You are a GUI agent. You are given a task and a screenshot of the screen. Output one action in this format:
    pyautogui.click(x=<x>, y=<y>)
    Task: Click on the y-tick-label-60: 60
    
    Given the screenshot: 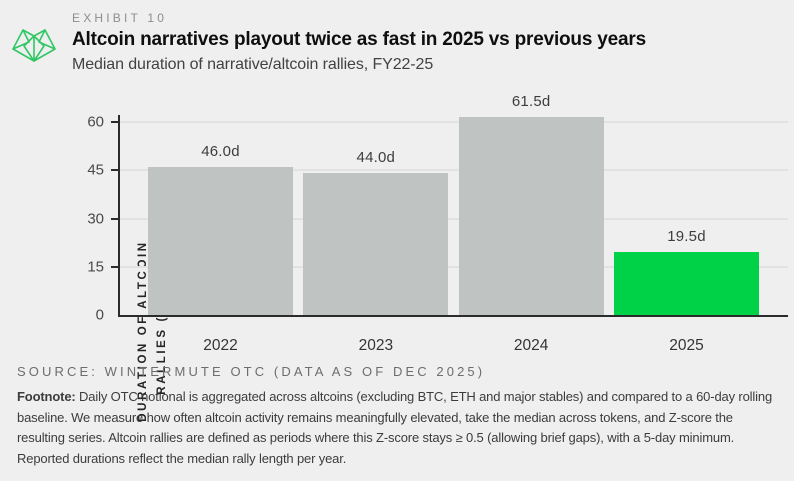 What is the action you would take?
    pyautogui.click(x=95, y=122)
    